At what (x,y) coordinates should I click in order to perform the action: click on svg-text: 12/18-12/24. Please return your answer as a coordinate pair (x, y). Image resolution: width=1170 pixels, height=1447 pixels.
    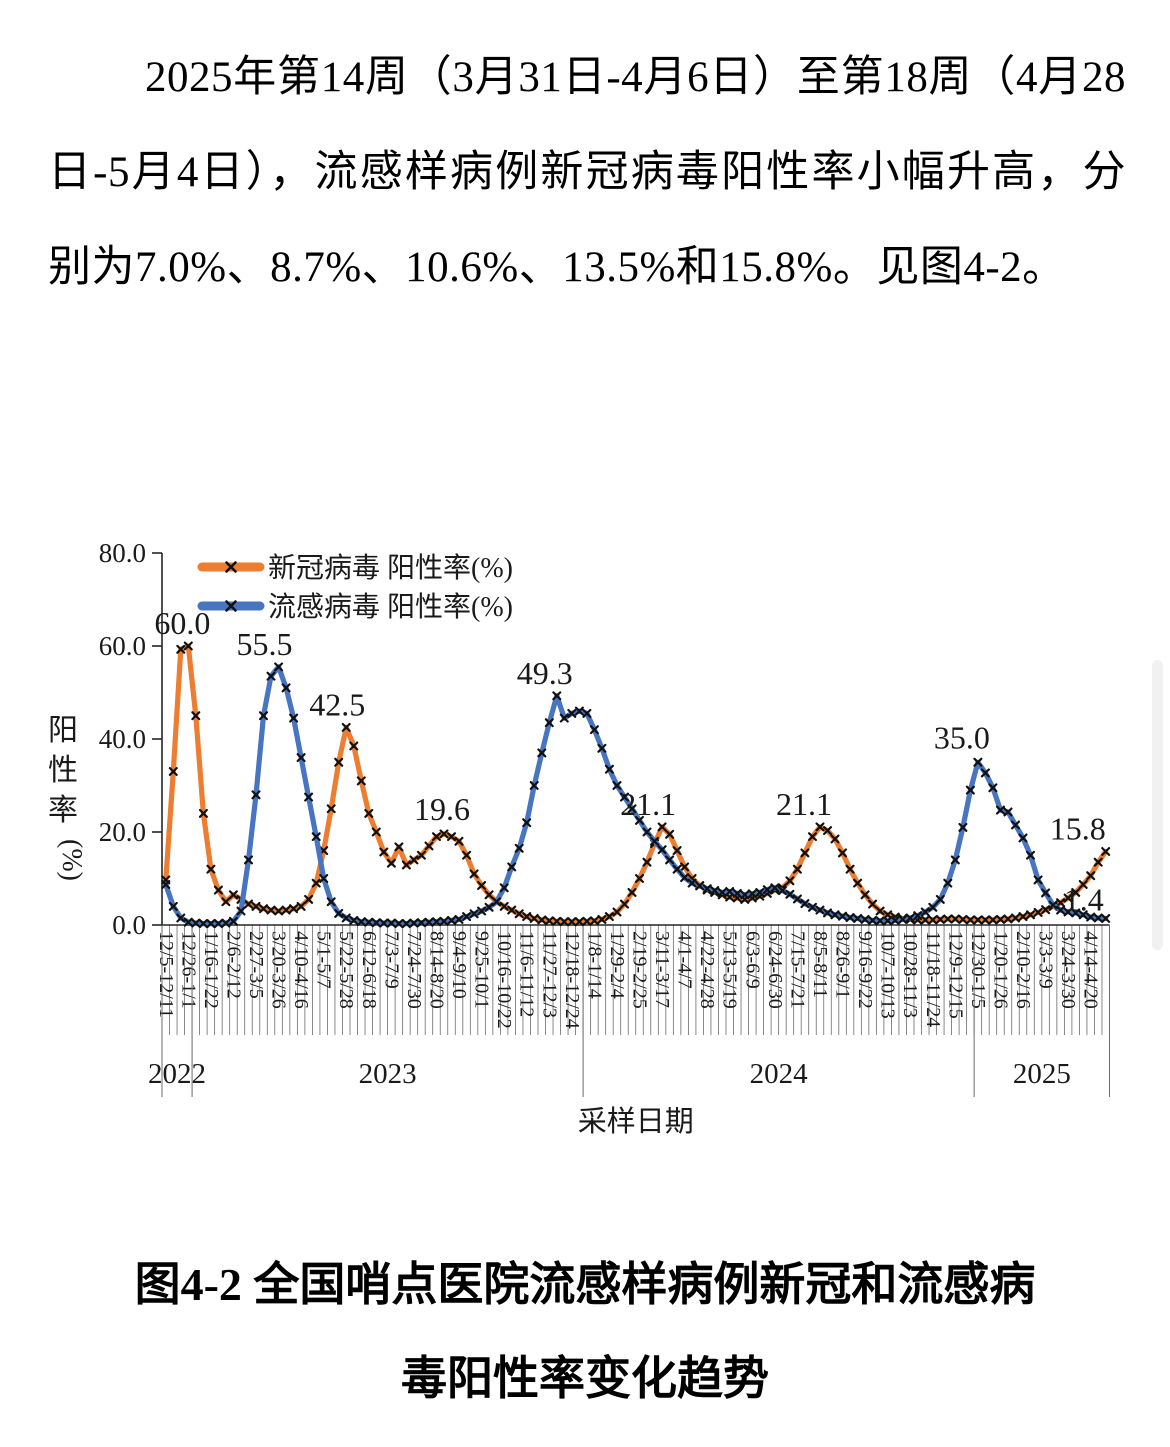
    Looking at the image, I should click on (572, 980).